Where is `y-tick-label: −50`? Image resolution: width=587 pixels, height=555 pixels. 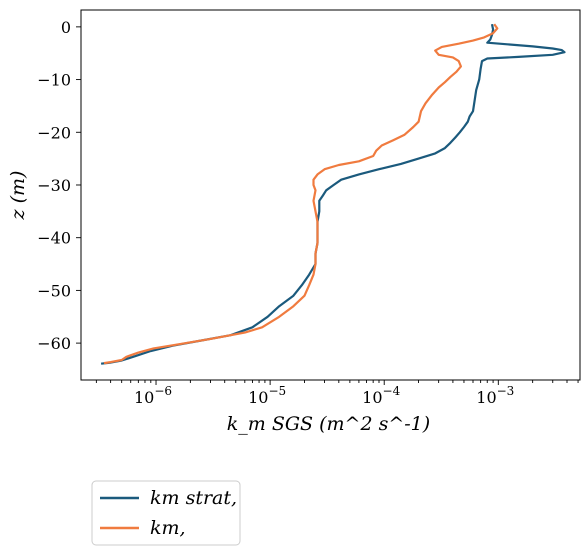 y-tick-label: −50 is located at coordinates (54, 290).